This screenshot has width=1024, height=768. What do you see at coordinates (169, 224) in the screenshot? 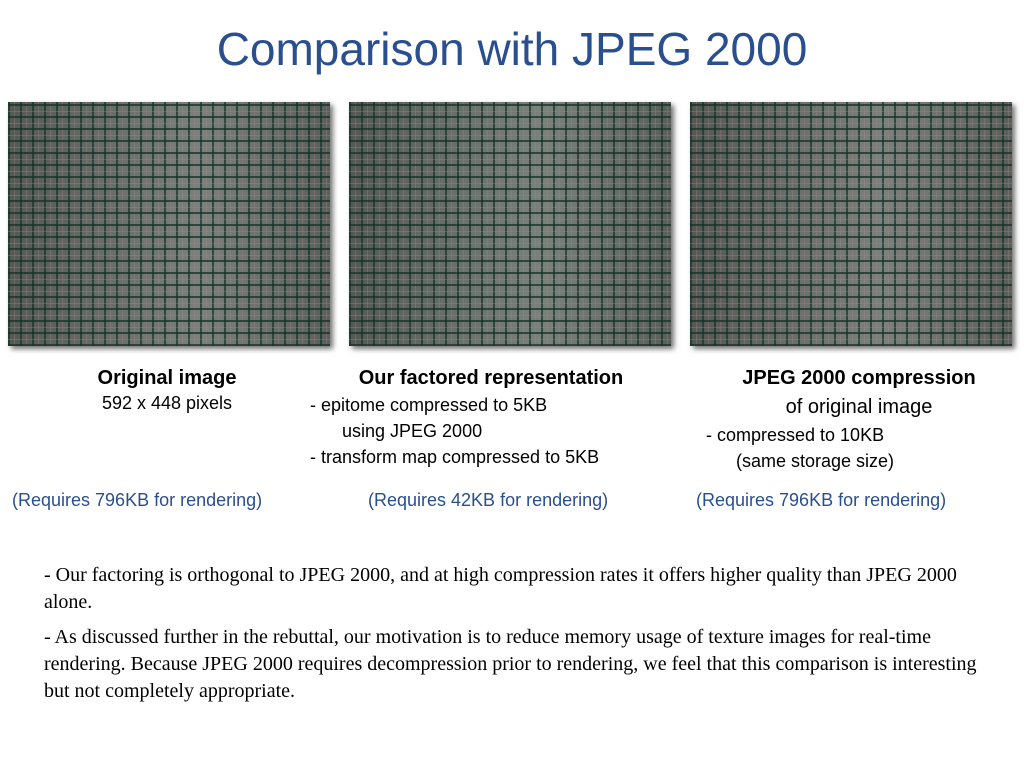
I see `image-original` at bounding box center [169, 224].